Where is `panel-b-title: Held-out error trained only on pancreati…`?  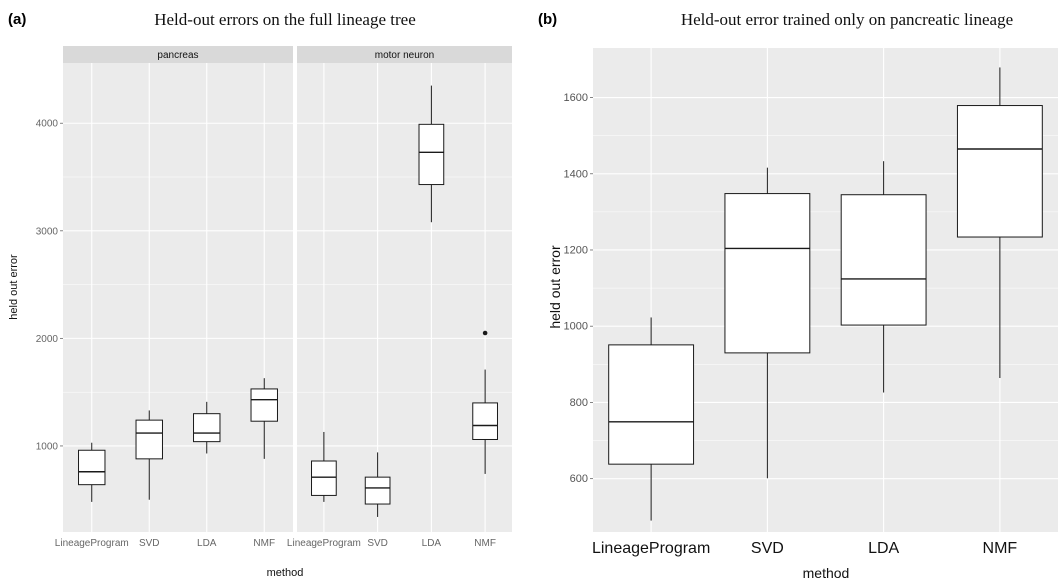
panel-b-title: Held-out error trained only on pancreati… is located at coordinates (847, 19).